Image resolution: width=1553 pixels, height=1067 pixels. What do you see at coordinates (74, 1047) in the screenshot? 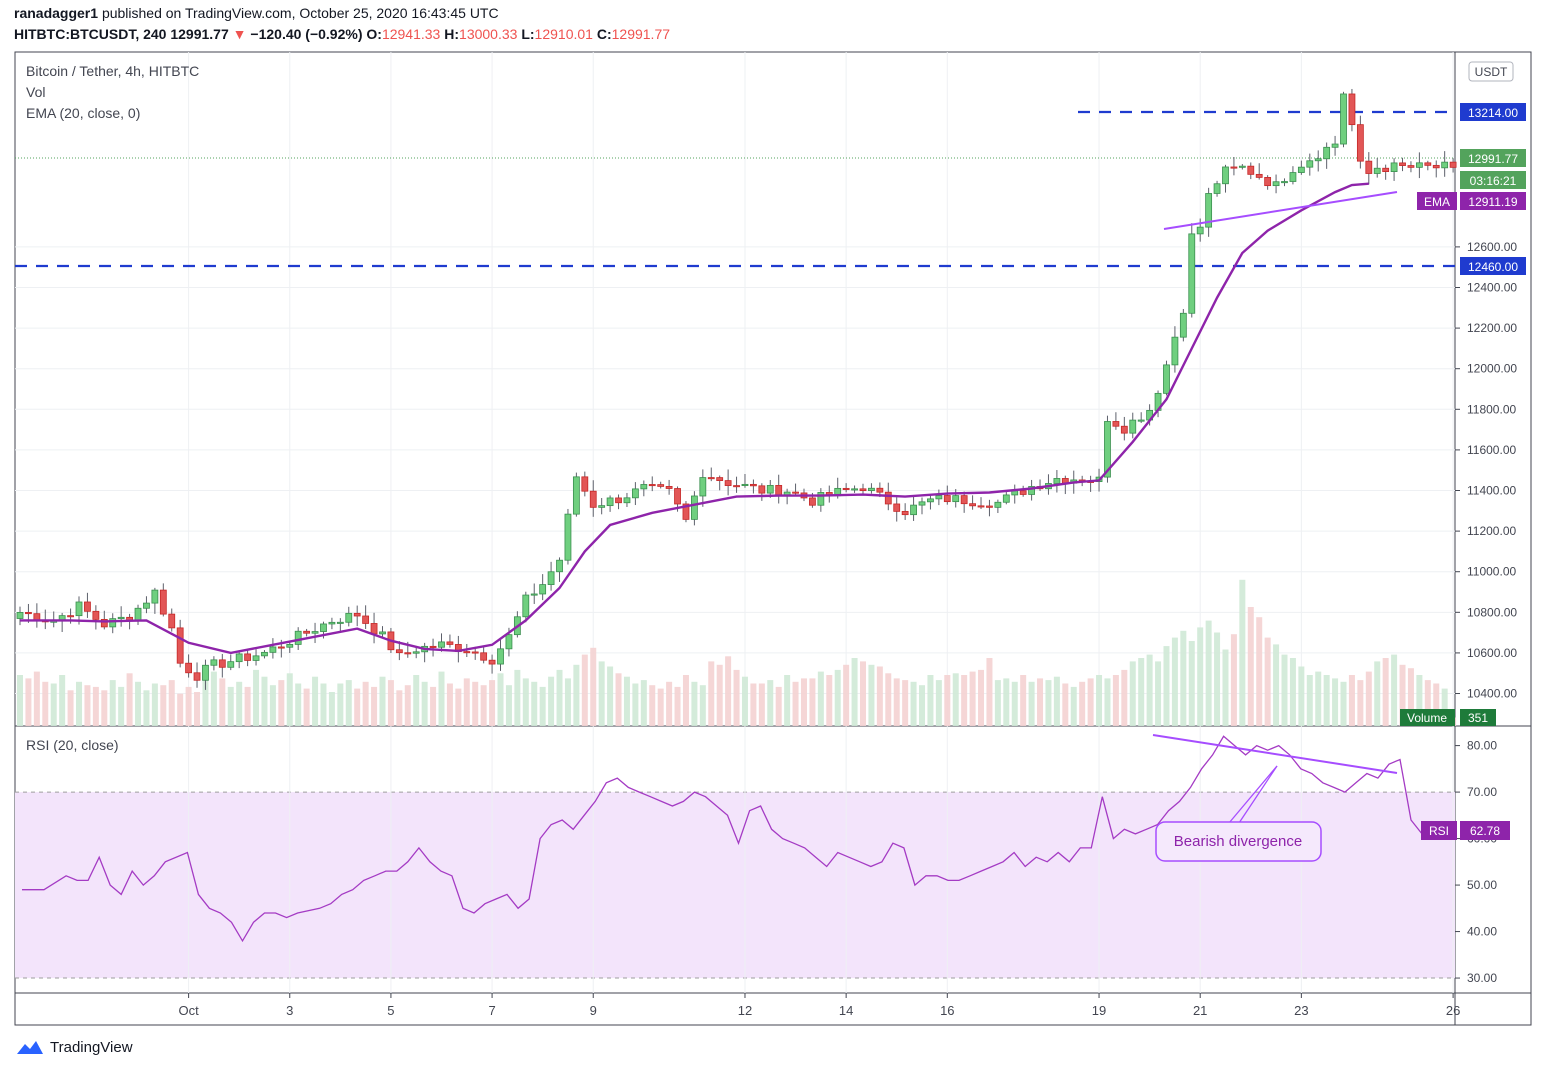
I see `footer-brand: TradingView` at bounding box center [74, 1047].